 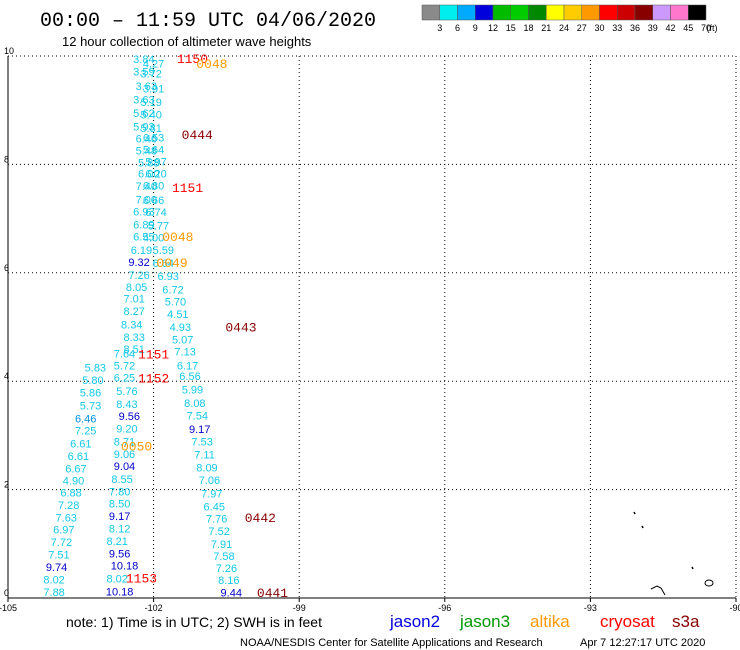 What do you see at coordinates (143, 73) in the screenshot?
I see `wave-height-value: 3.59` at bounding box center [143, 73].